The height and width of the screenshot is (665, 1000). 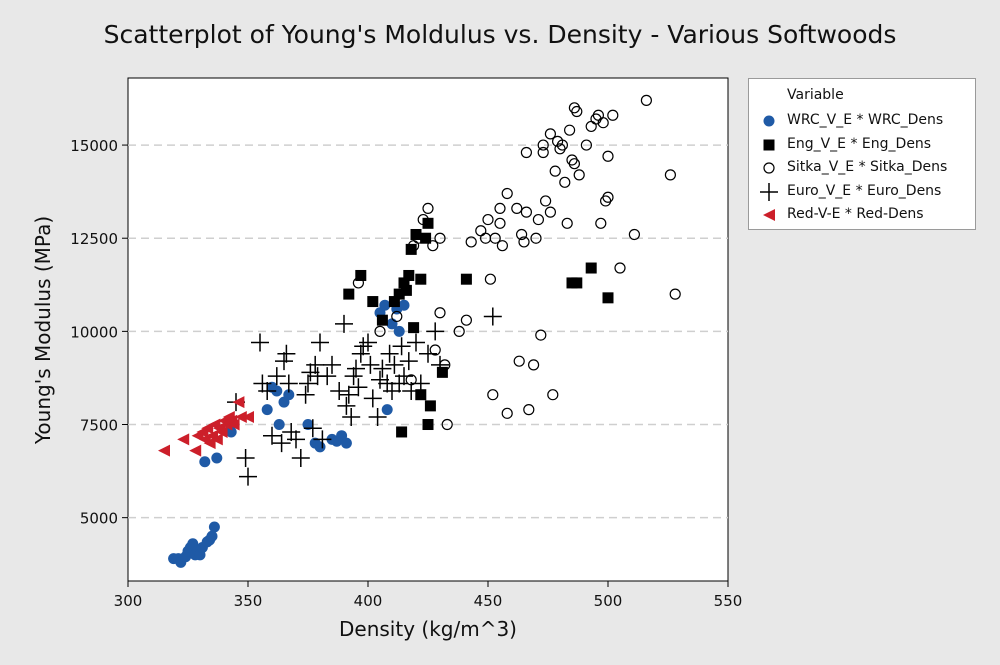 I want to click on legend-title: Variable, so click(x=815, y=95).